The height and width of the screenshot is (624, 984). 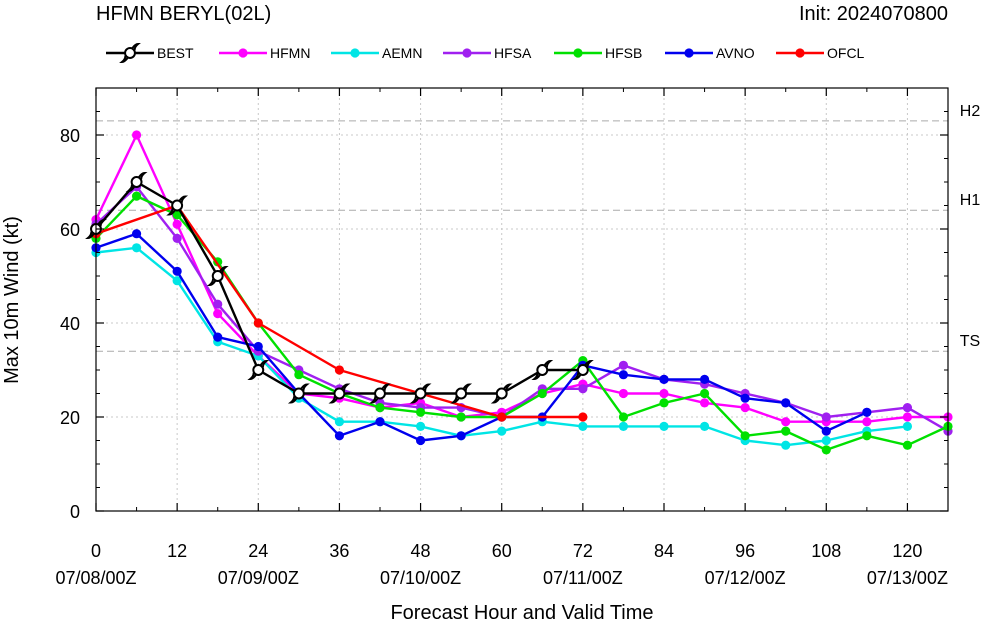 What do you see at coordinates (420, 578) in the screenshot?
I see `x-date-label: 07/10/00Z` at bounding box center [420, 578].